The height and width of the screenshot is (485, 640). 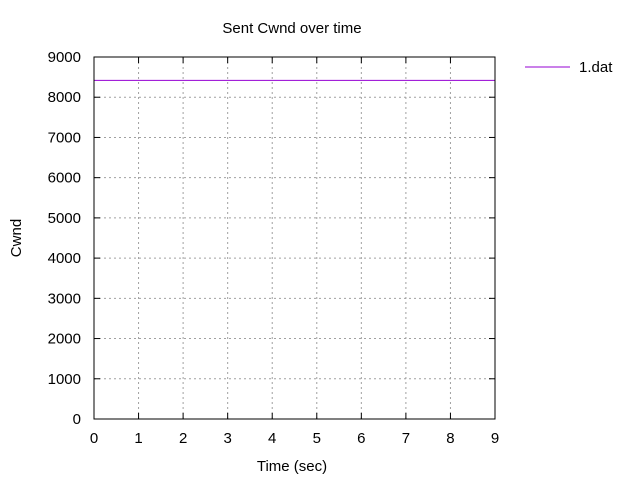 What do you see at coordinates (77, 419) in the screenshot?
I see `y-tick-label: 0` at bounding box center [77, 419].